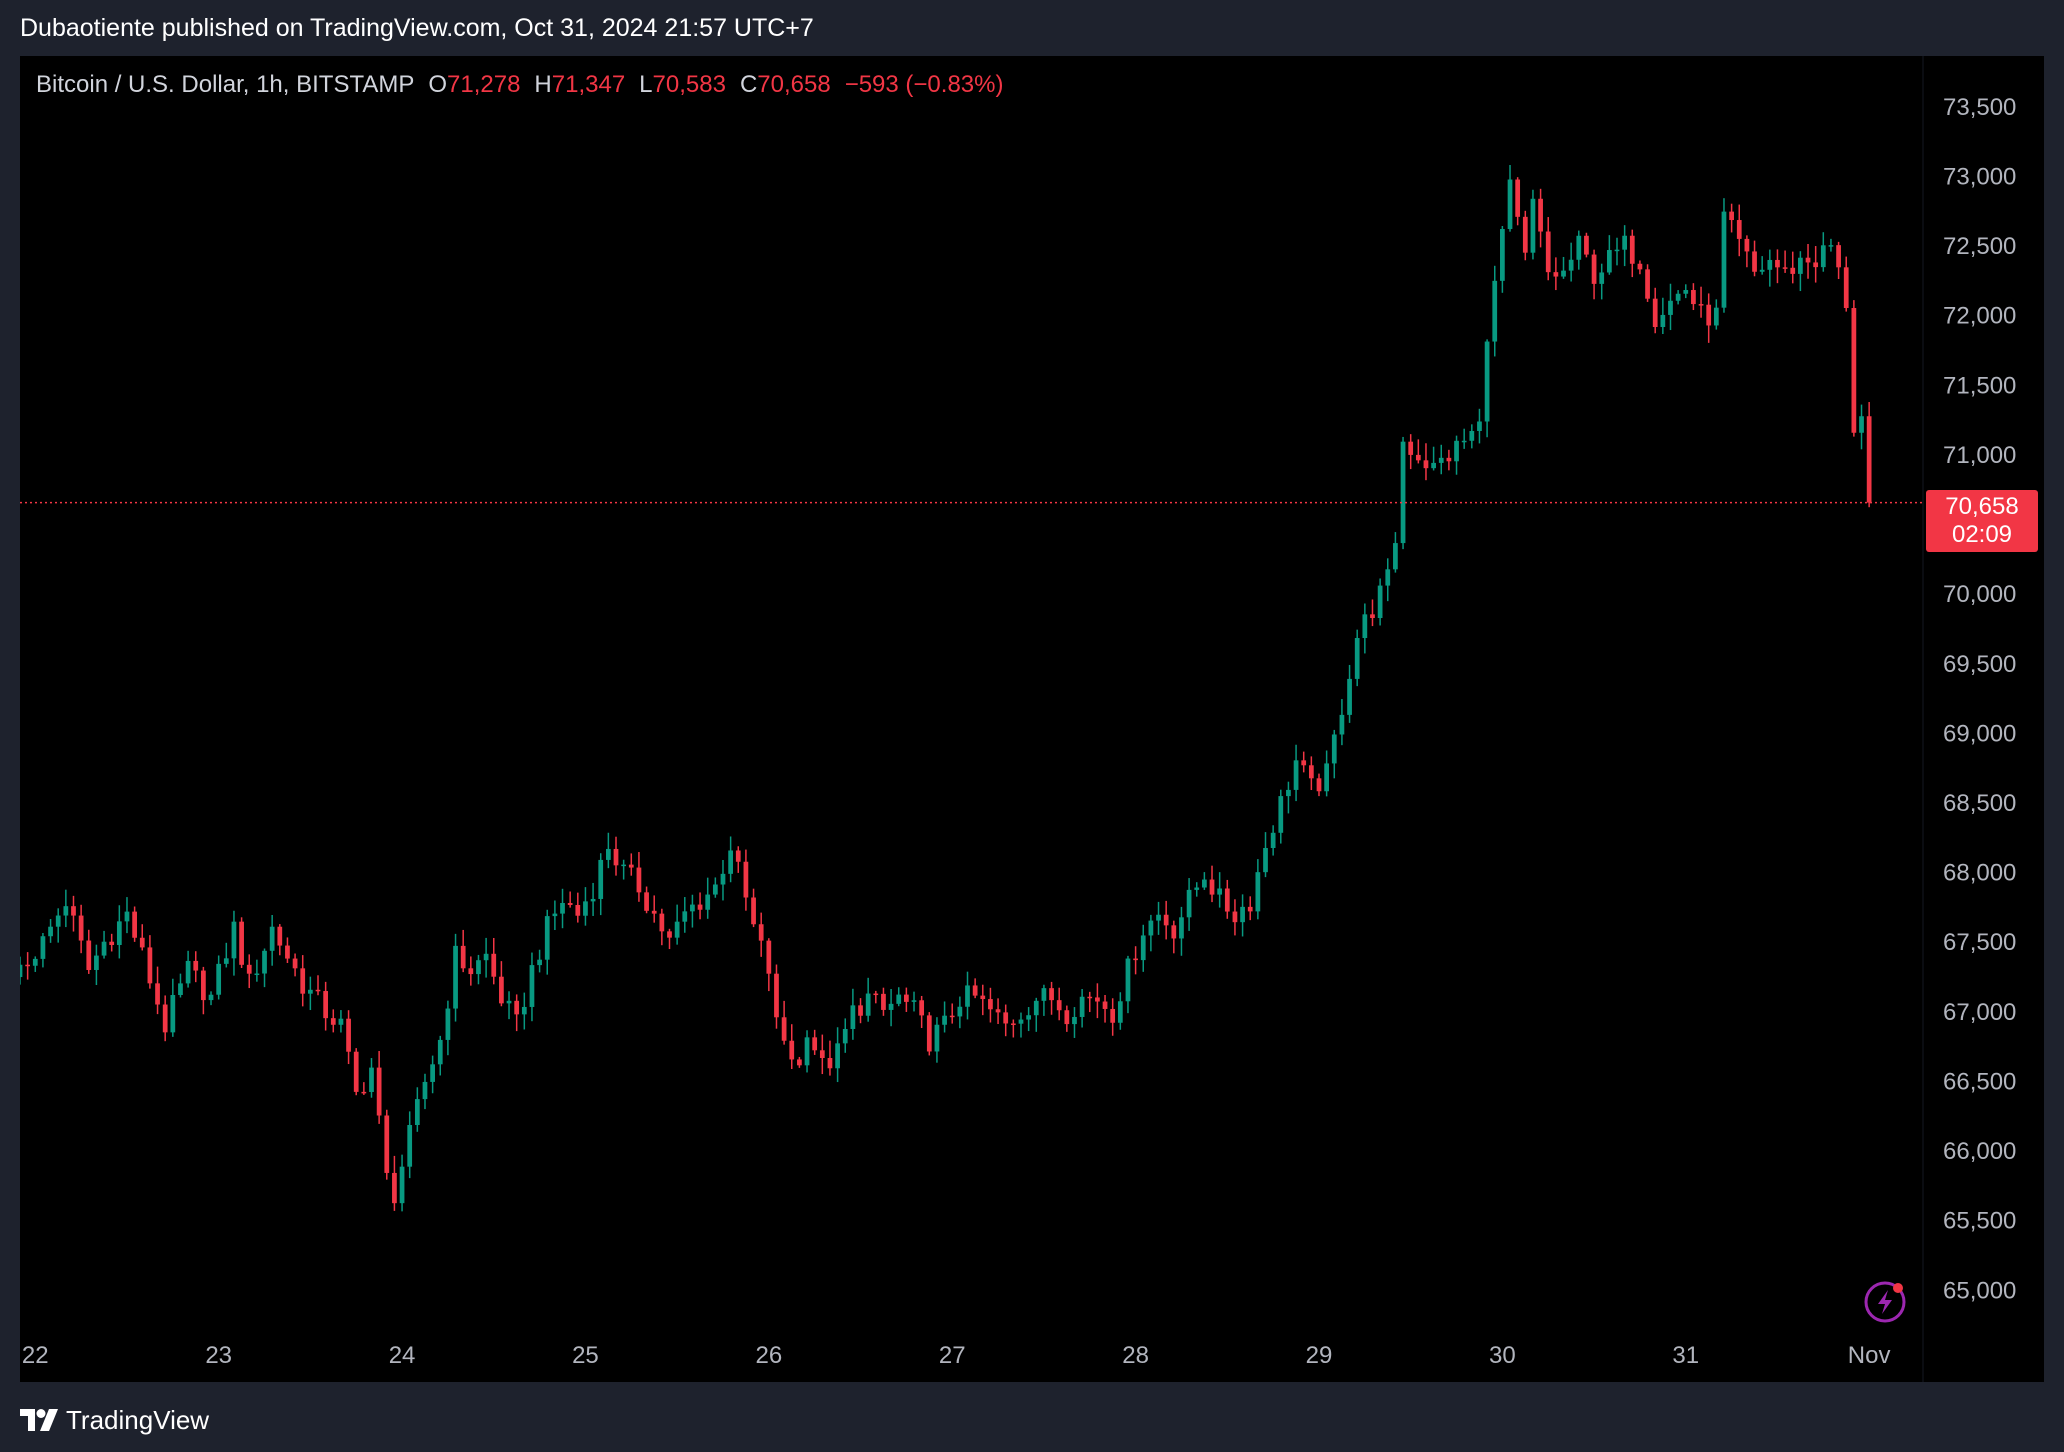  Describe the element at coordinates (218, 1355) in the screenshot. I see `time-tick-label: 23` at that location.